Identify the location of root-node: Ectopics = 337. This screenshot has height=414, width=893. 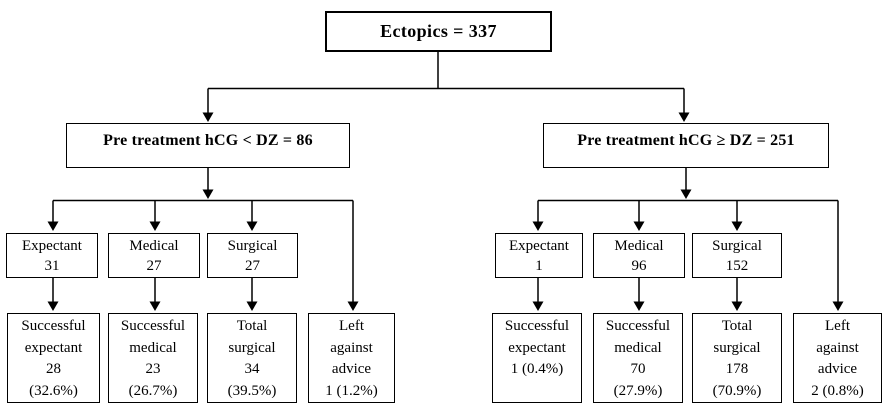
(438, 31).